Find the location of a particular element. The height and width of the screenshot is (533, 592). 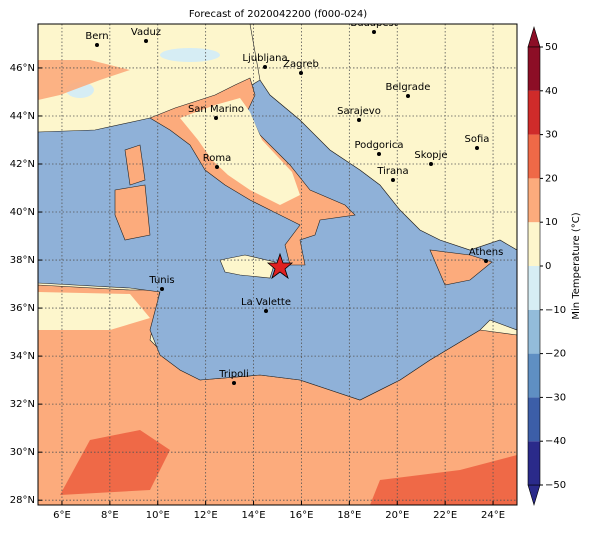

city-label: Tirana is located at coordinates (392, 171).